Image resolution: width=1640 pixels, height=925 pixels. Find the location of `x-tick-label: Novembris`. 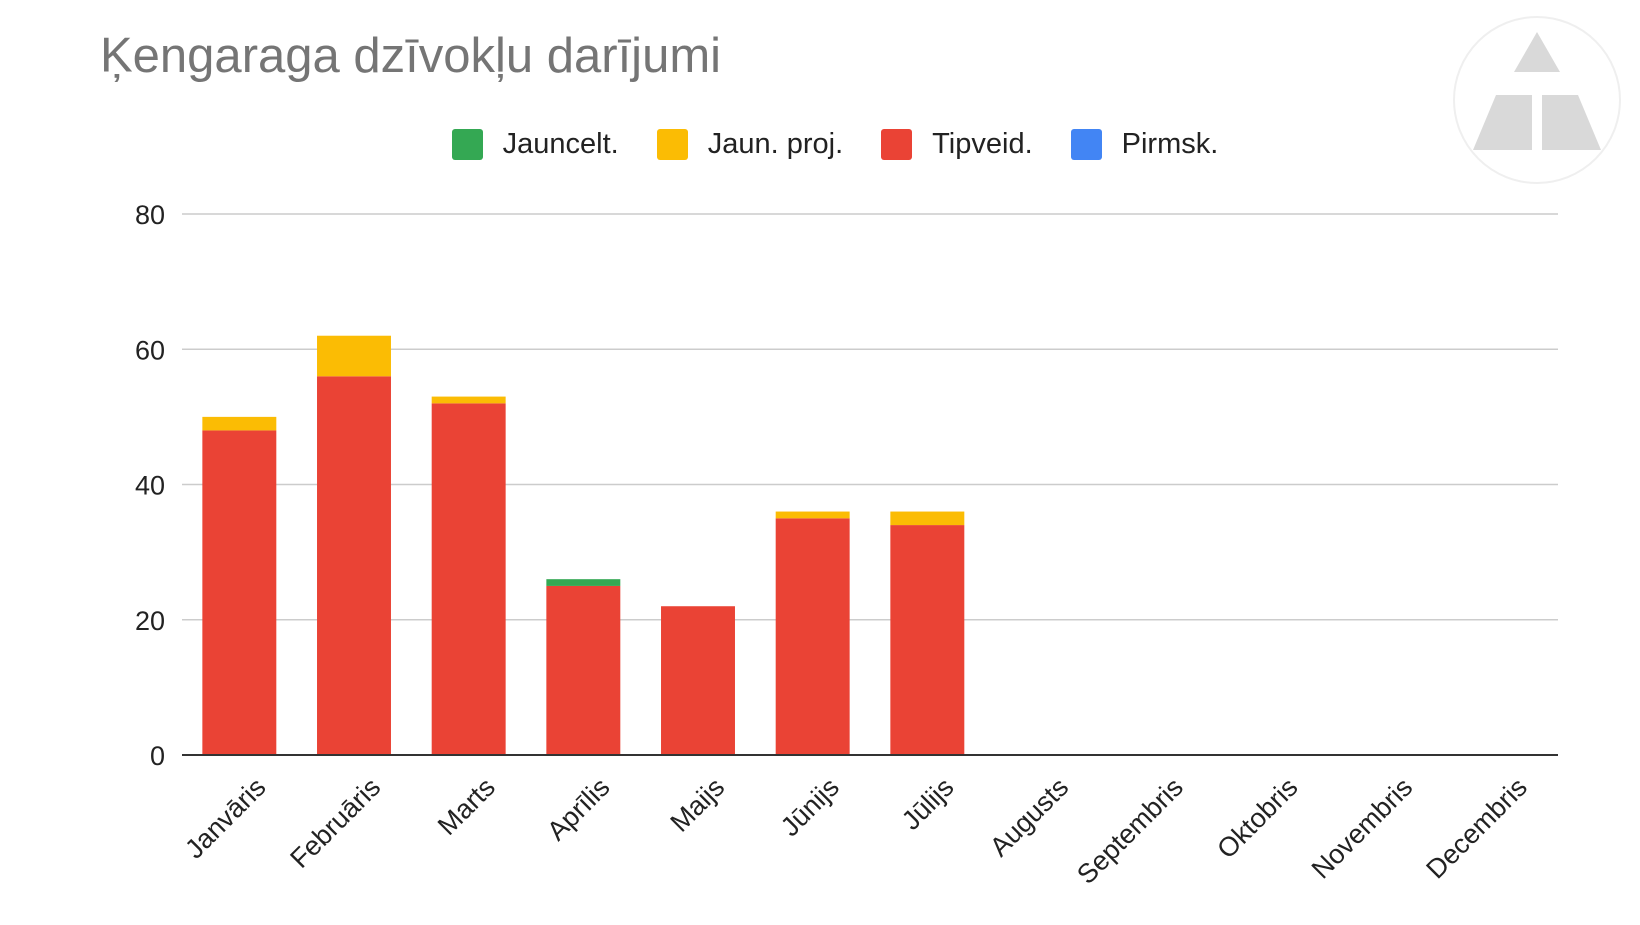

x-tick-label: Novembris is located at coordinates (1362, 828).